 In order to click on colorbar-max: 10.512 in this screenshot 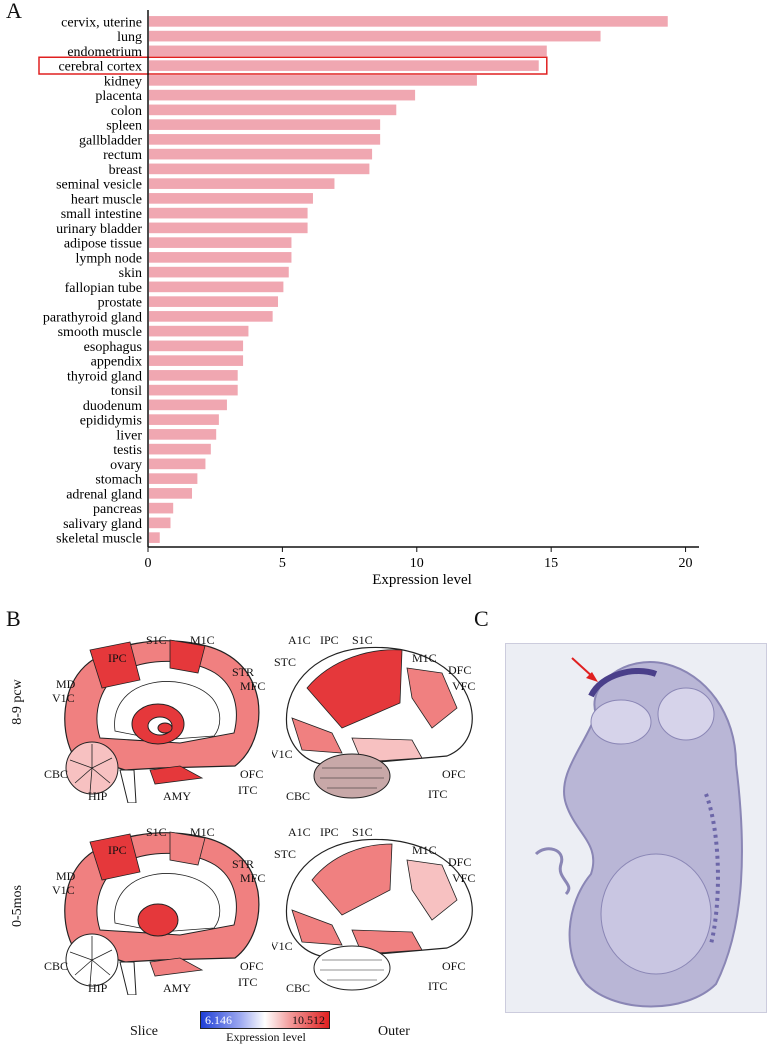, I will do `click(308, 1020)`.